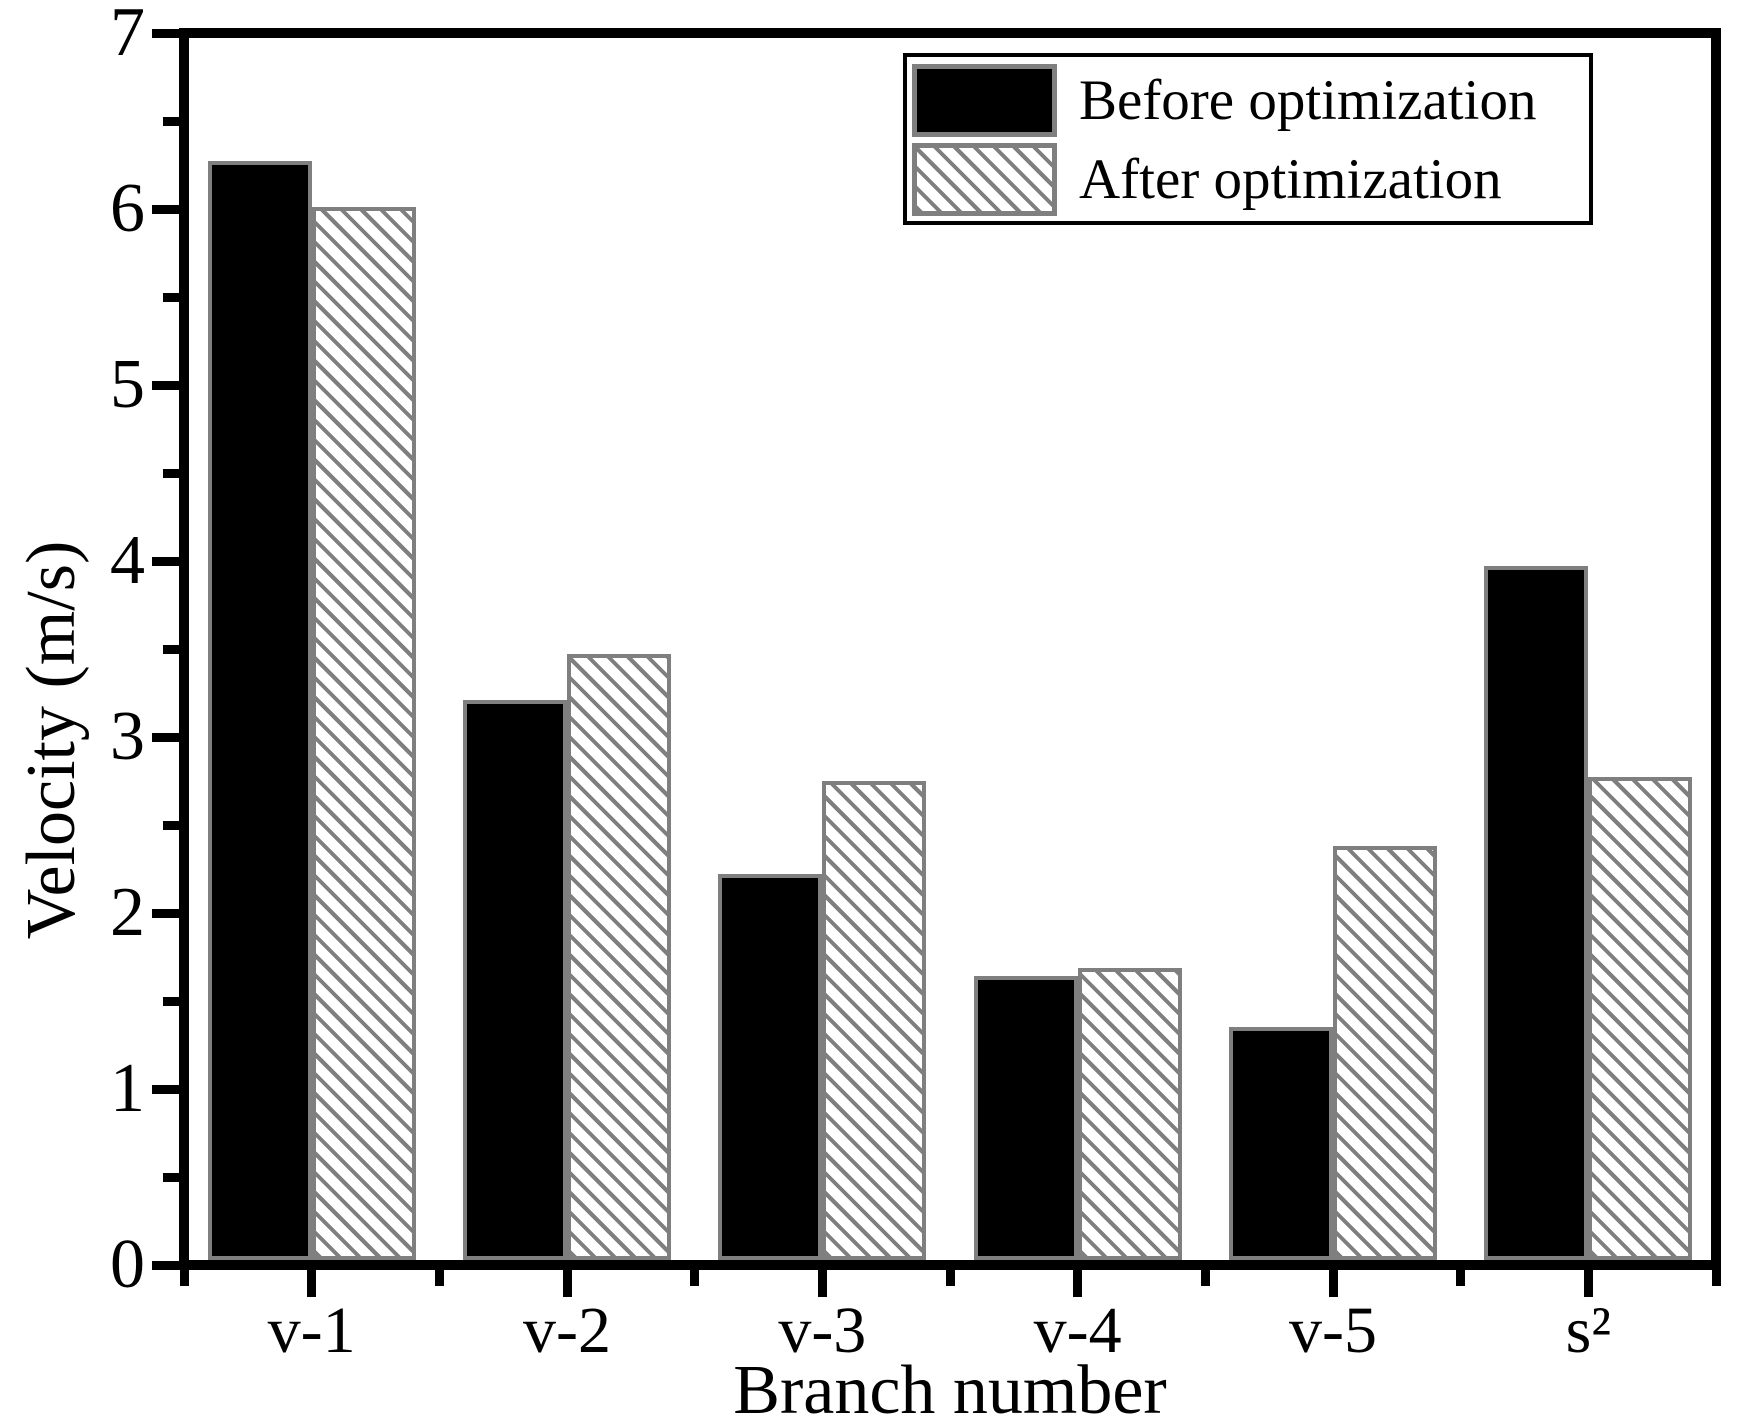 This screenshot has width=1742, height=1419. Describe the element at coordinates (1333, 1330) in the screenshot. I see `x-tick-label: v-5` at that location.